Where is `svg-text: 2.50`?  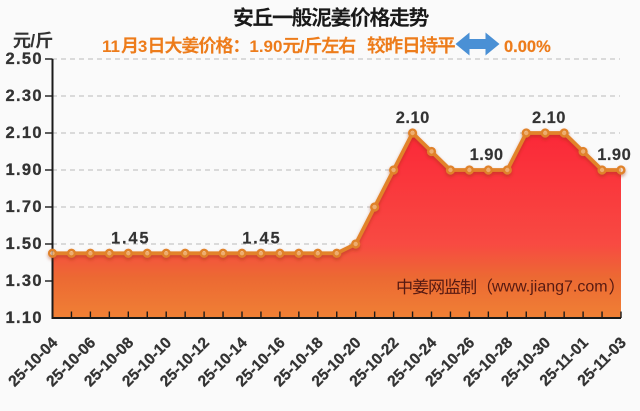 svg-text: 2.50 is located at coordinates (24, 59).